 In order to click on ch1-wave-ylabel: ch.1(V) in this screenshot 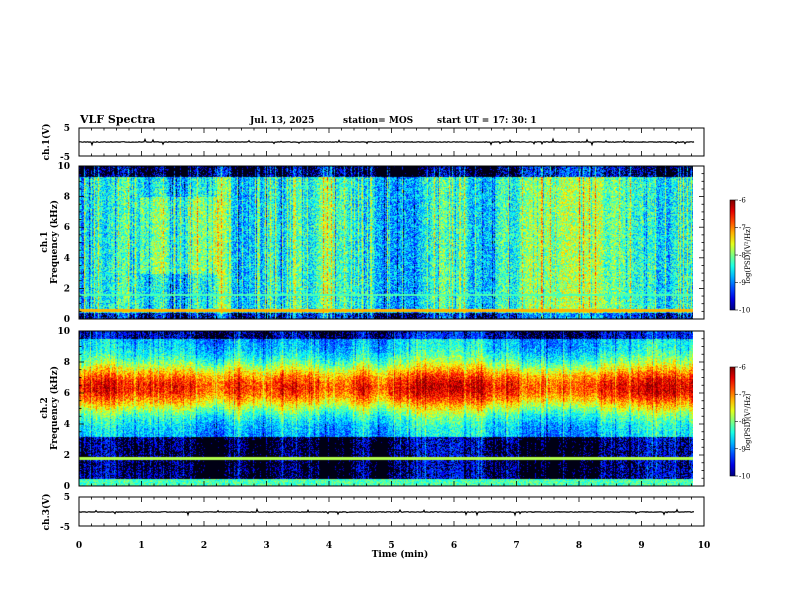, I will do `click(46, 142)`.